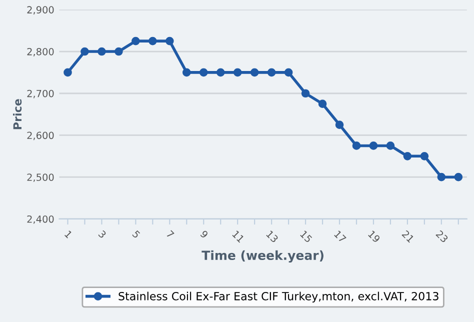  I want to click on x-tick-label: 19, so click(374, 236).